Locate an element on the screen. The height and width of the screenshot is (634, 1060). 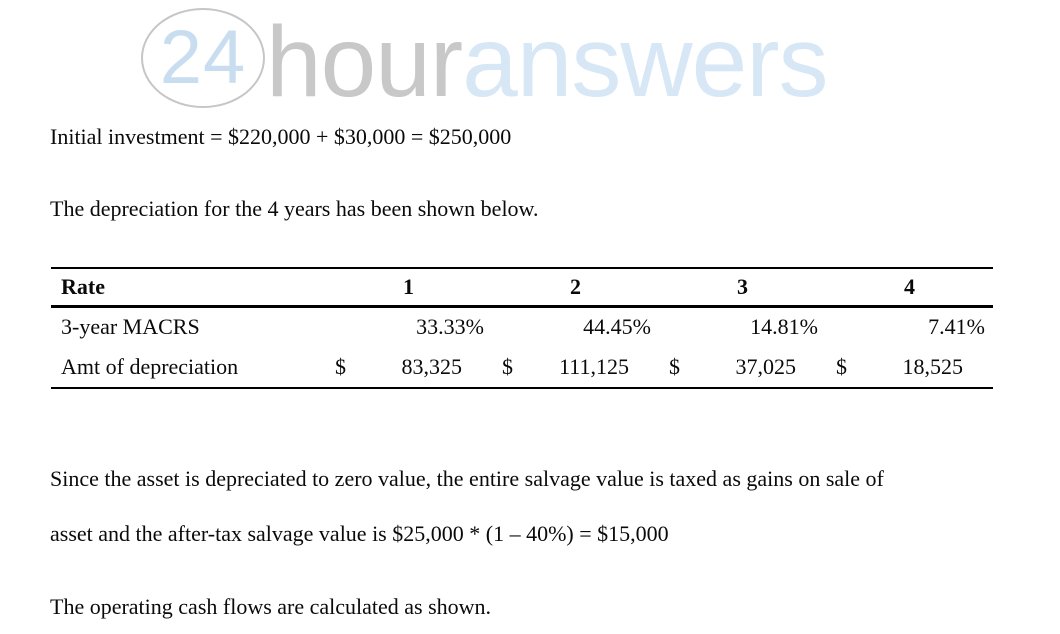
amount-year-2: 111,125 is located at coordinates (594, 366).